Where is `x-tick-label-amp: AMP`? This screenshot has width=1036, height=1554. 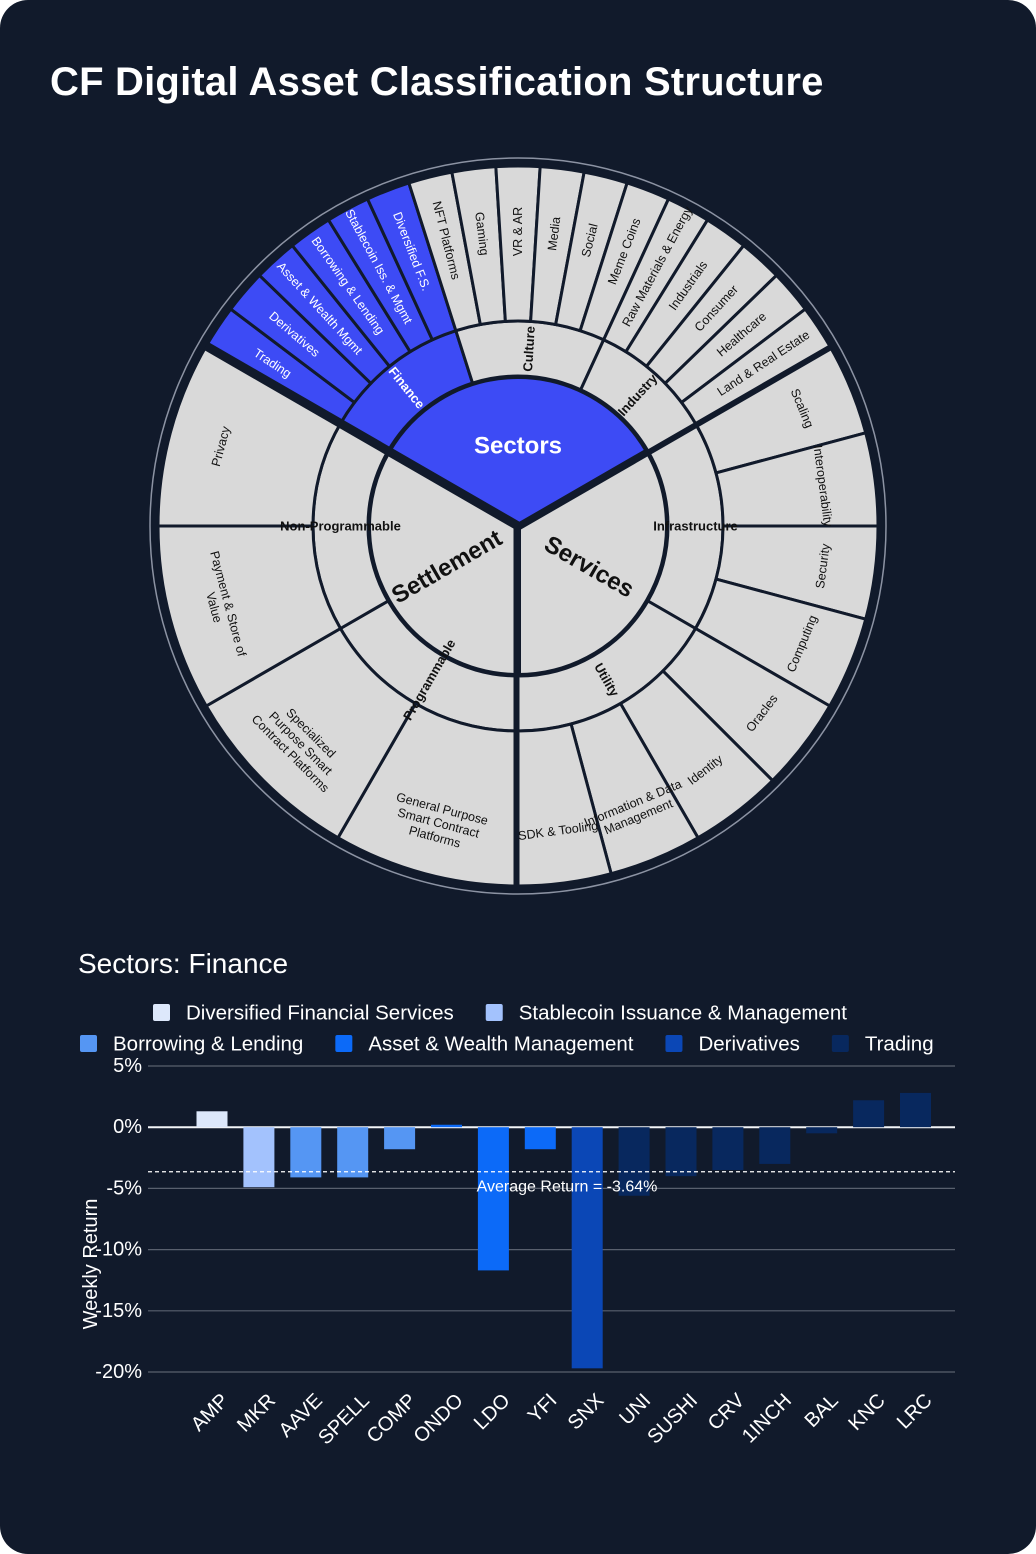
x-tick-label-amp: AMP is located at coordinates (210, 1413).